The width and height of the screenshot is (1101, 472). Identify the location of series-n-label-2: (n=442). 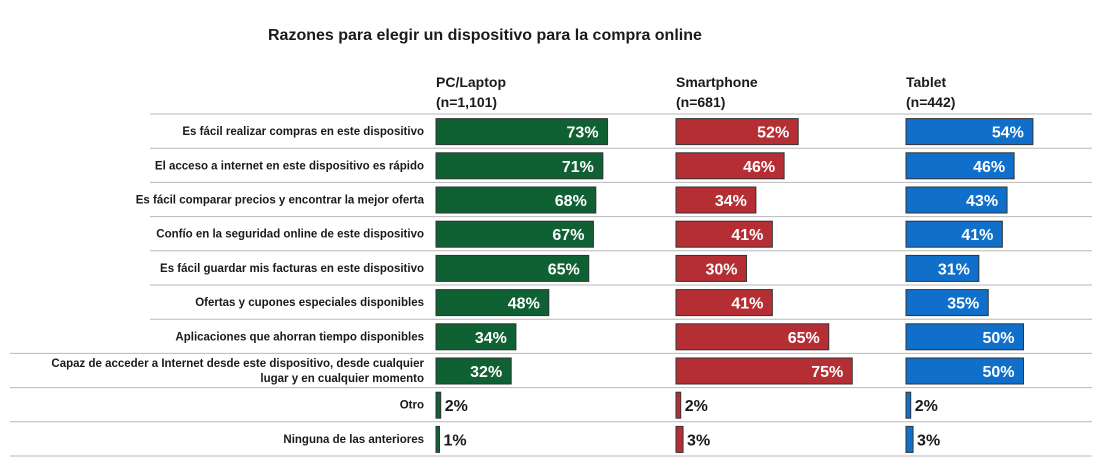
(930, 102).